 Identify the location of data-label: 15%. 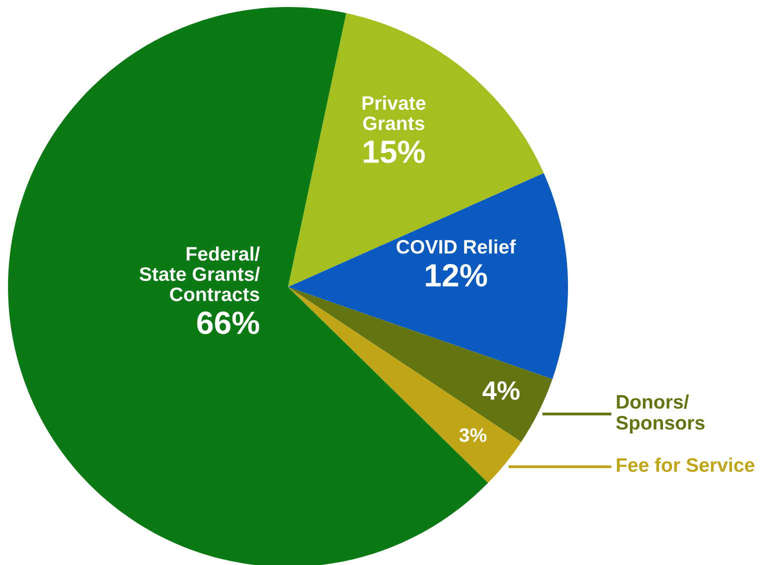
(394, 152).